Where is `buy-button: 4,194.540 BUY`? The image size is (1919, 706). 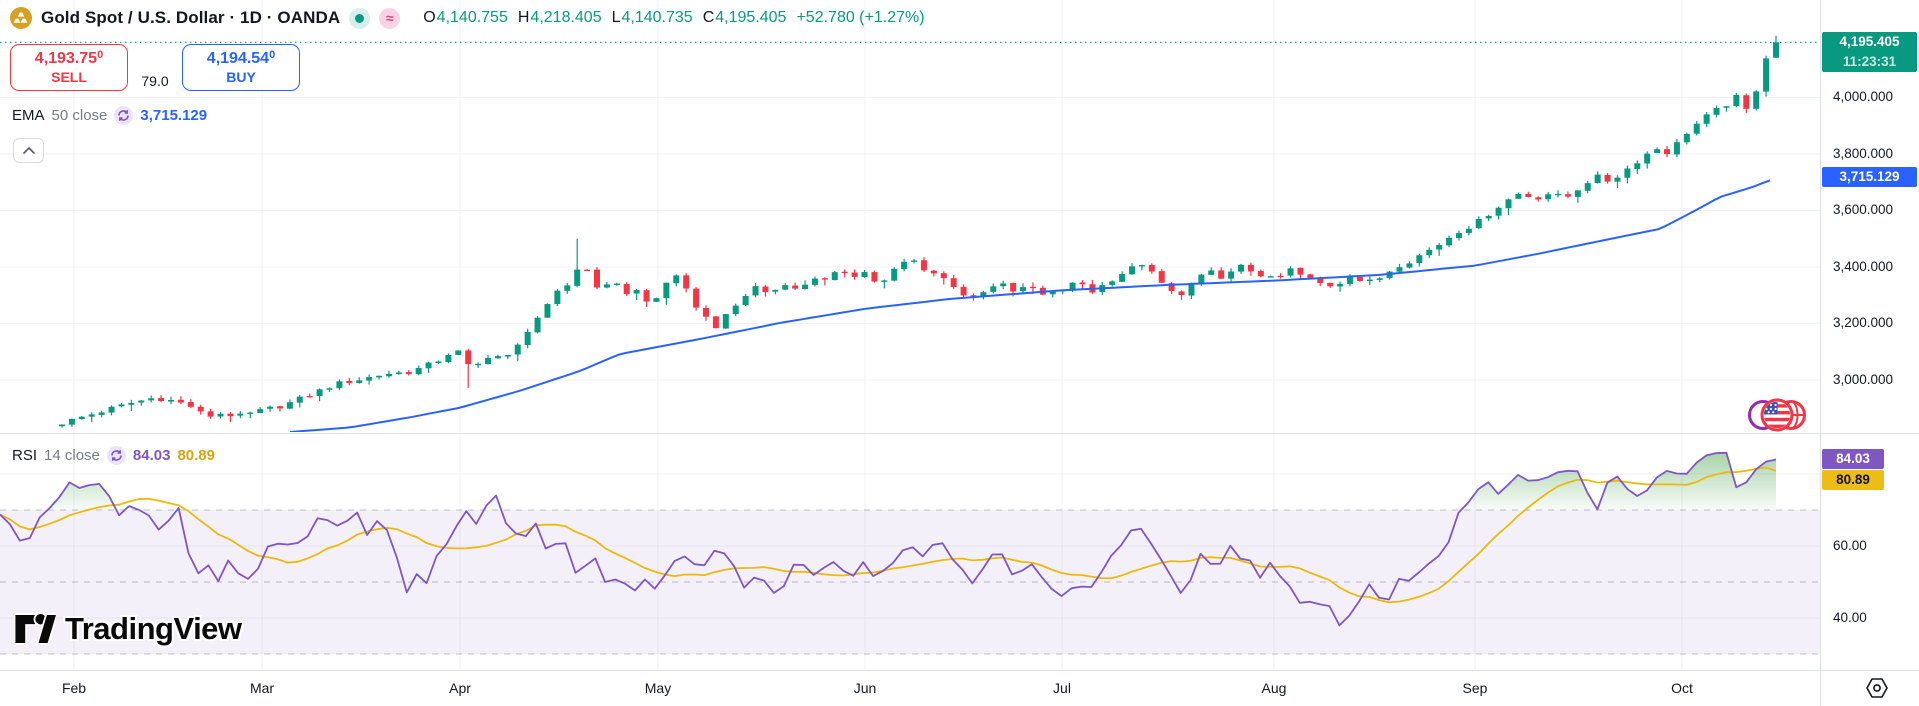 buy-button: 4,194.540 BUY is located at coordinates (241, 67).